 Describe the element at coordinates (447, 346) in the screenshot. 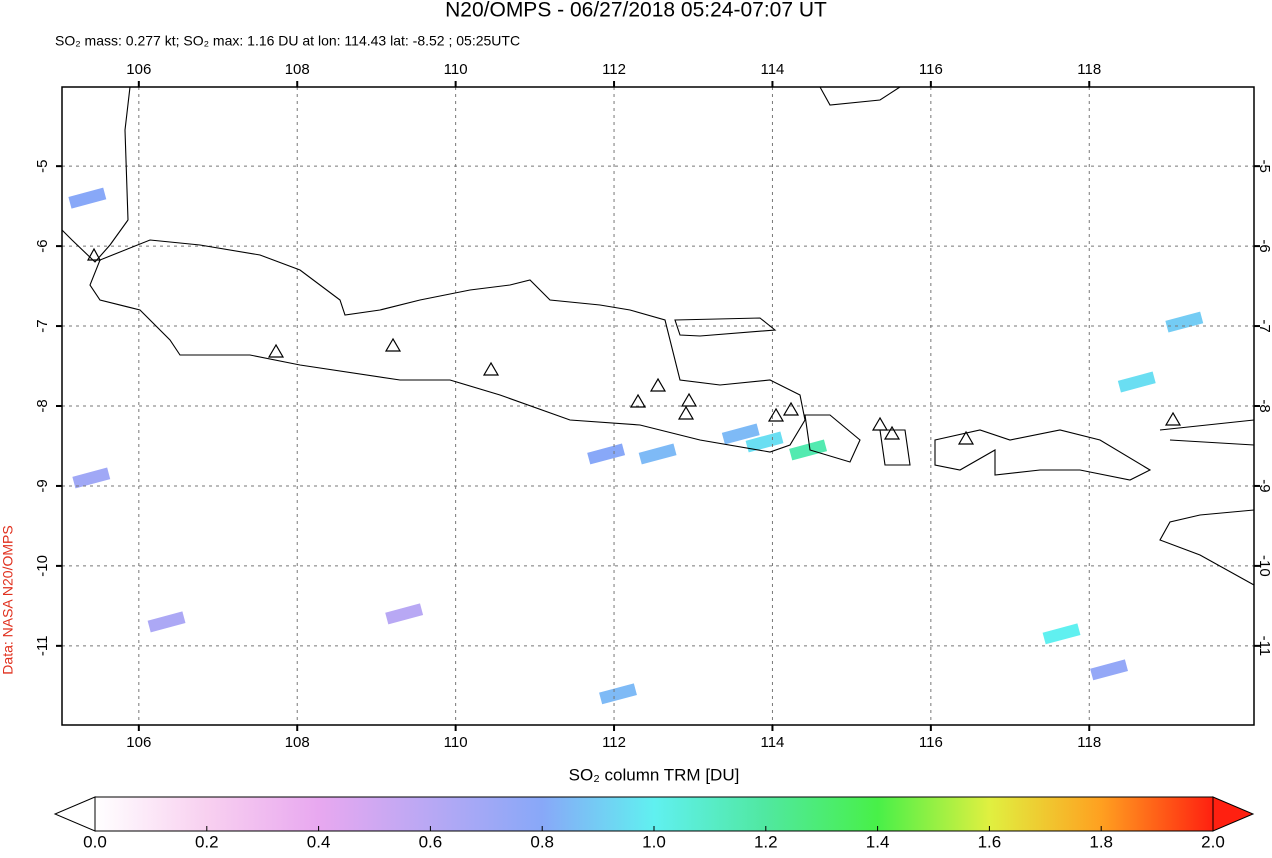

I see `java` at that location.